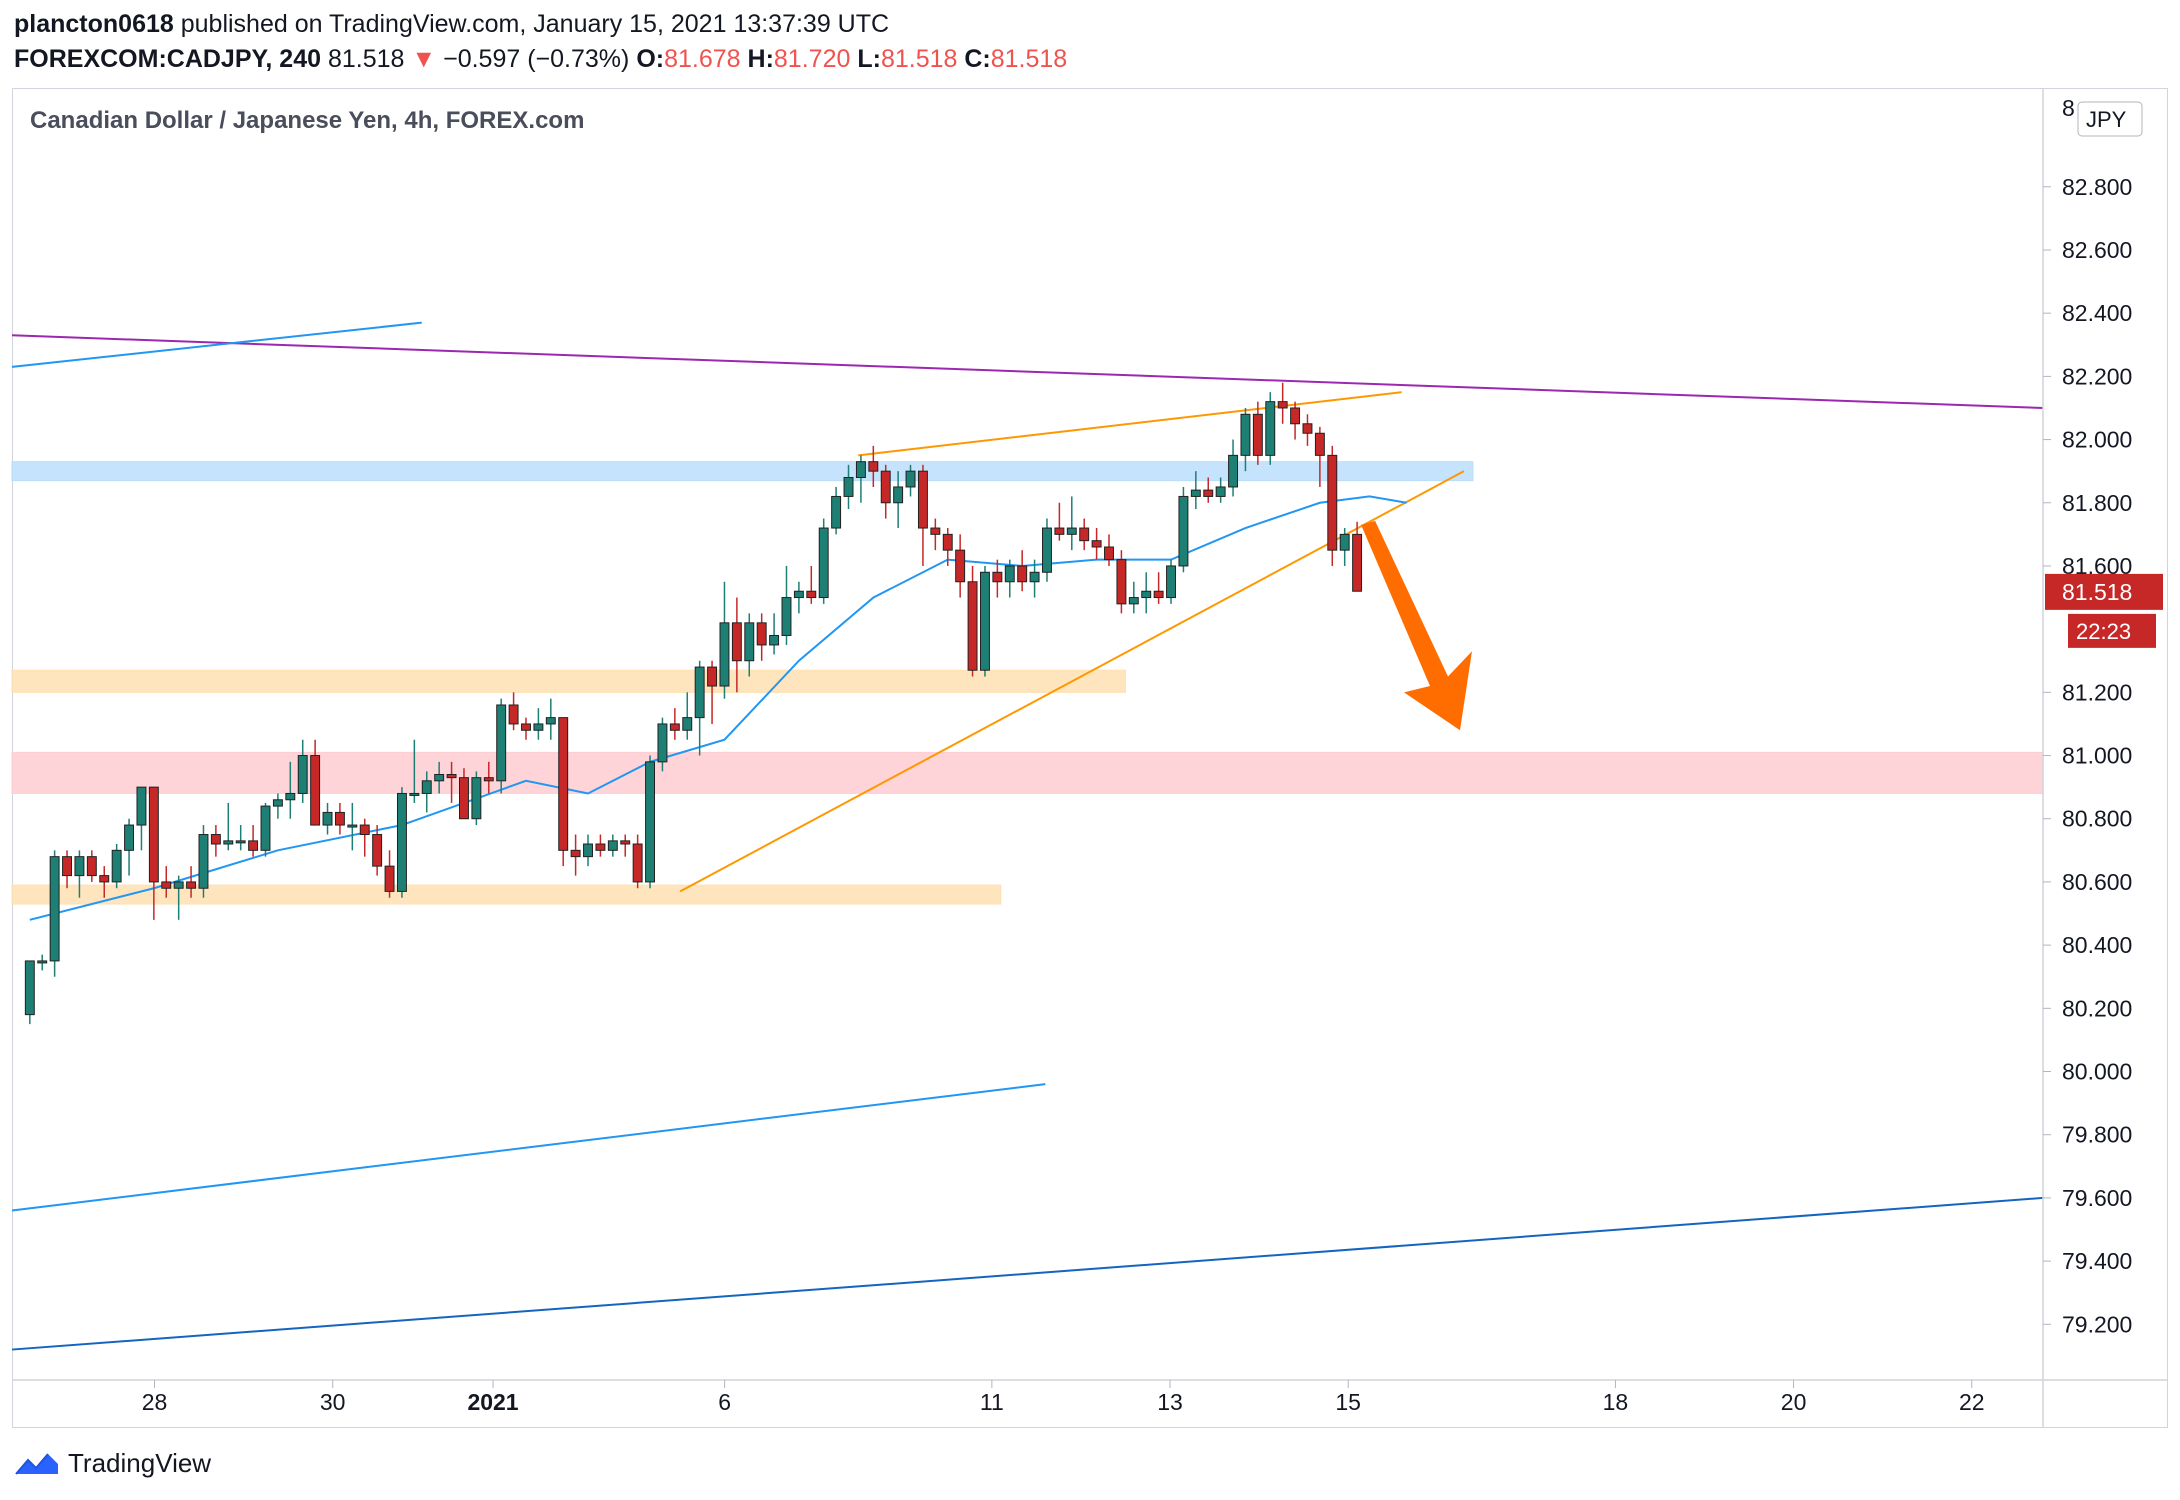 The height and width of the screenshot is (1500, 2180). What do you see at coordinates (140, 1463) in the screenshot?
I see `footer-brand: TradingView` at bounding box center [140, 1463].